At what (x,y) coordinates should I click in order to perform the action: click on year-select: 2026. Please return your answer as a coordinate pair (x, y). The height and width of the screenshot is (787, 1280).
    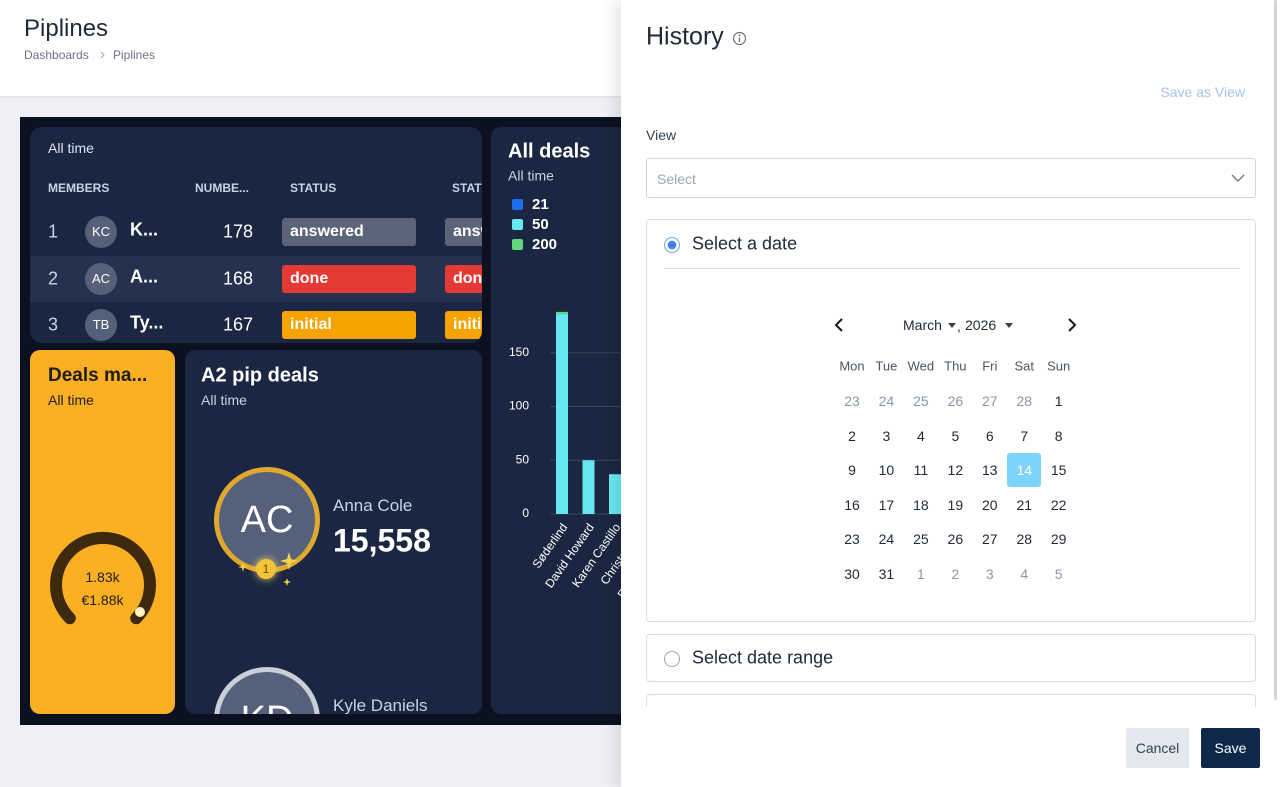
    Looking at the image, I should click on (981, 325).